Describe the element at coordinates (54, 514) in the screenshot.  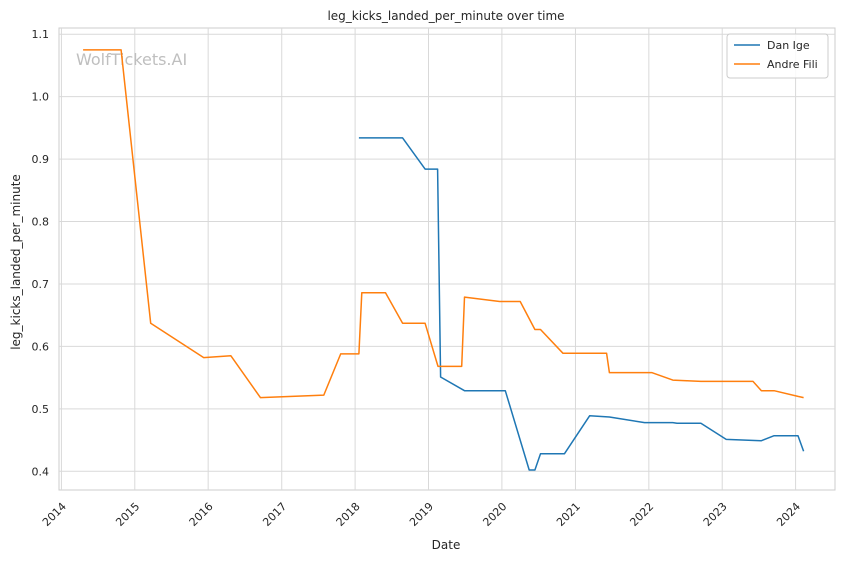
I see `x-tick-label: 2014` at that location.